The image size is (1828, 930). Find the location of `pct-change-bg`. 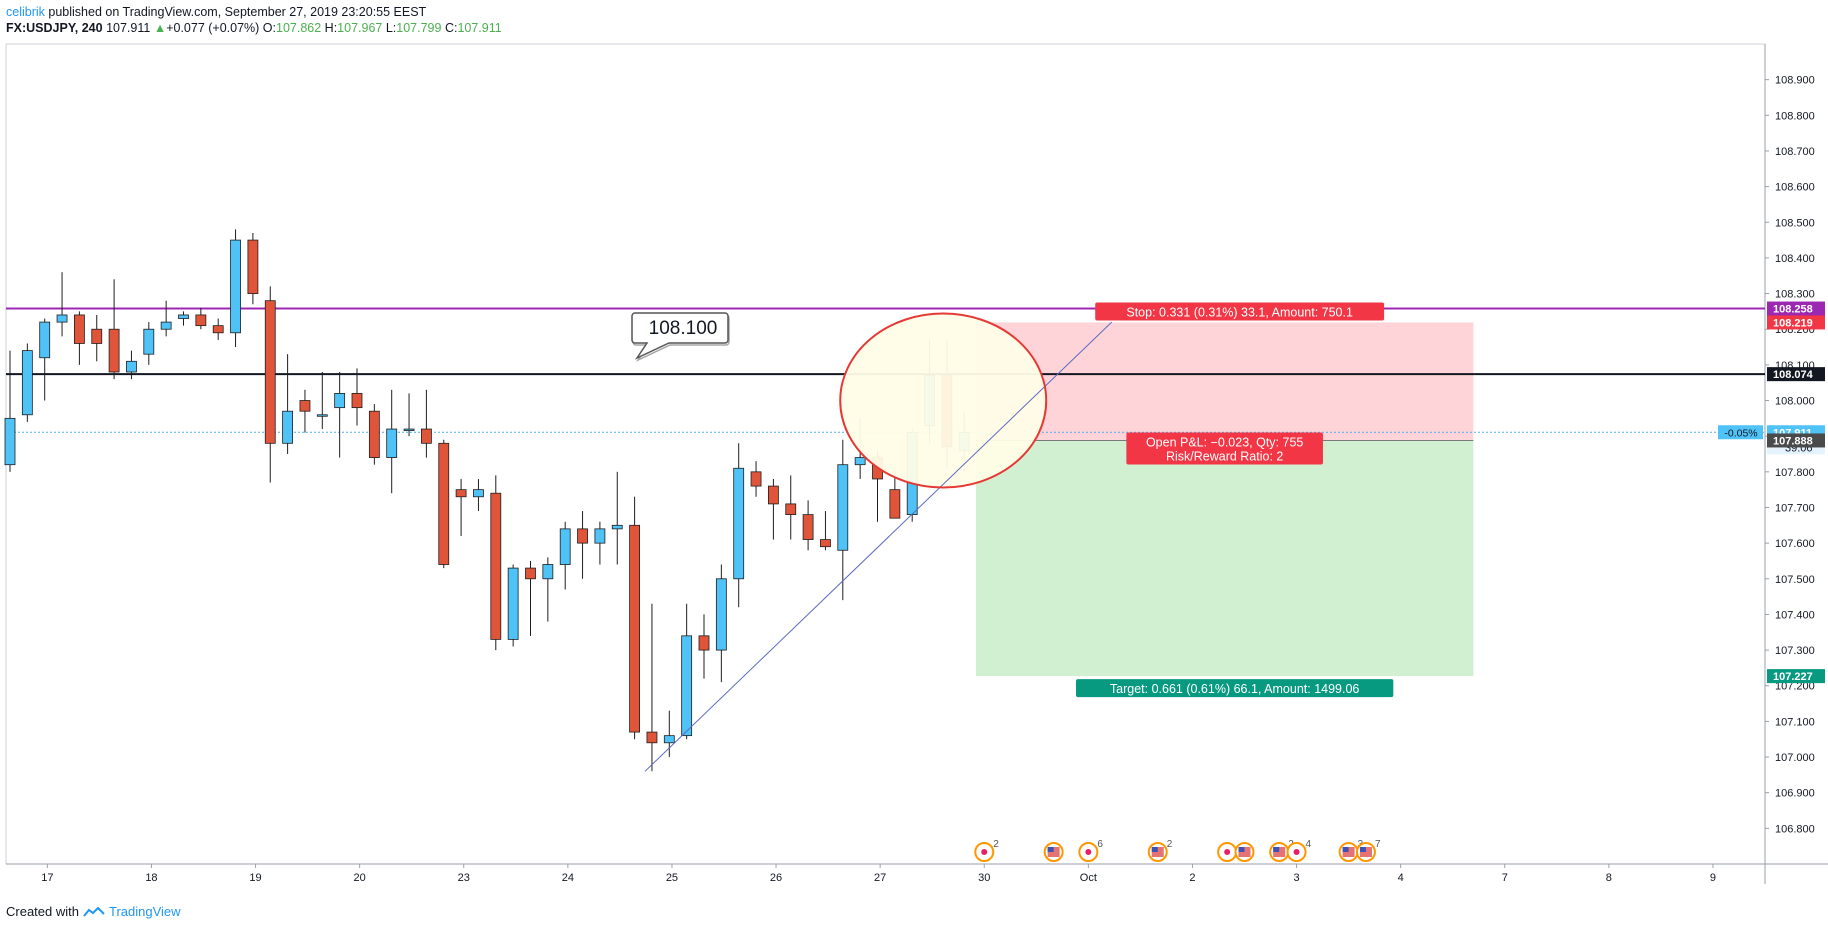

pct-change-bg is located at coordinates (1740, 432).